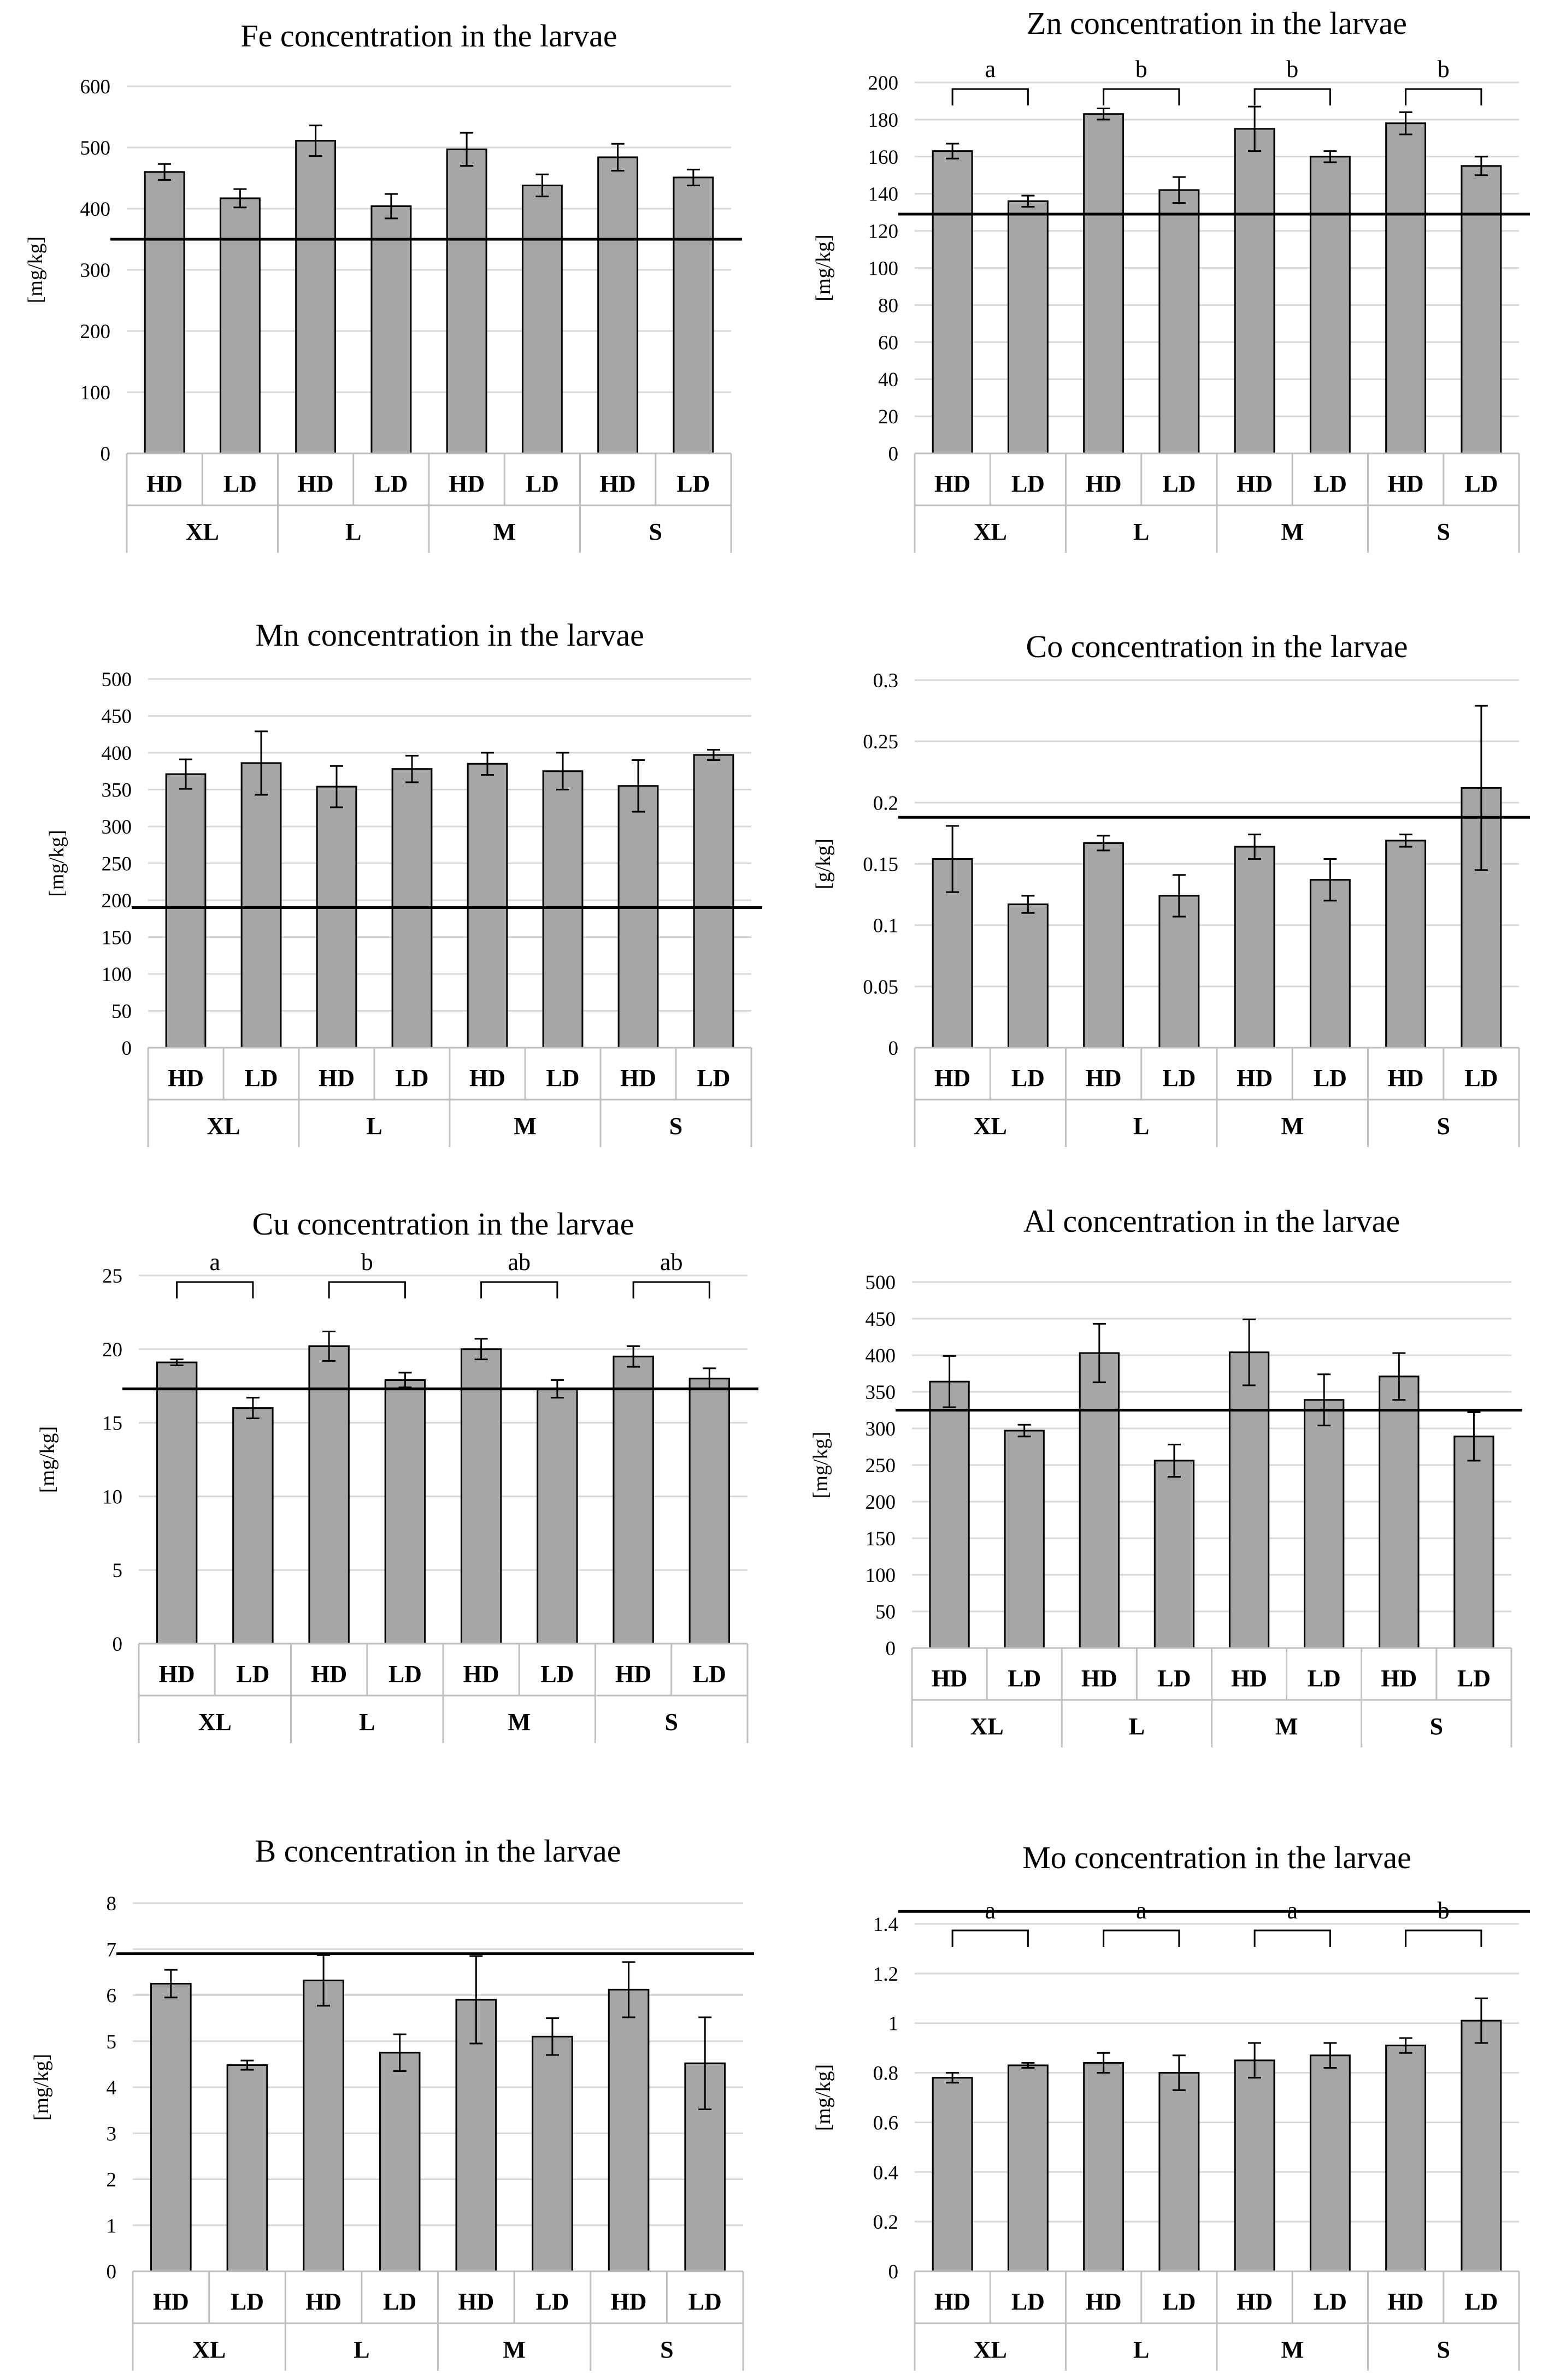  Describe the element at coordinates (1481, 483) in the screenshot. I see `zn-category-label: LD` at that location.